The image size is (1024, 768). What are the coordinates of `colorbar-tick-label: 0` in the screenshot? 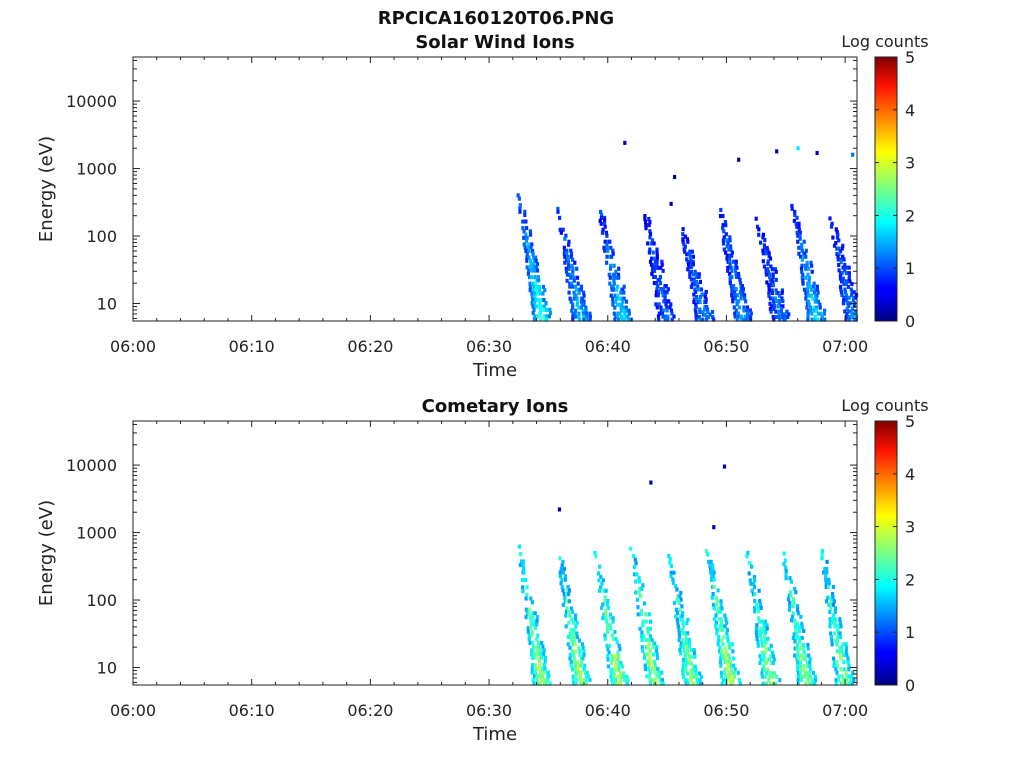 It's located at (910, 321).